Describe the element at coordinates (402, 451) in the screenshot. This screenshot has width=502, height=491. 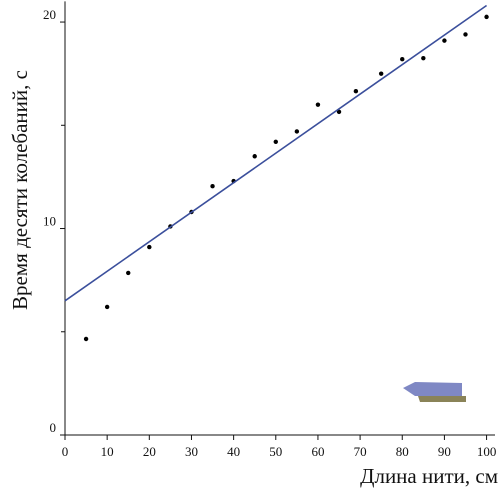
I see `x-tick-label: 80` at that location.